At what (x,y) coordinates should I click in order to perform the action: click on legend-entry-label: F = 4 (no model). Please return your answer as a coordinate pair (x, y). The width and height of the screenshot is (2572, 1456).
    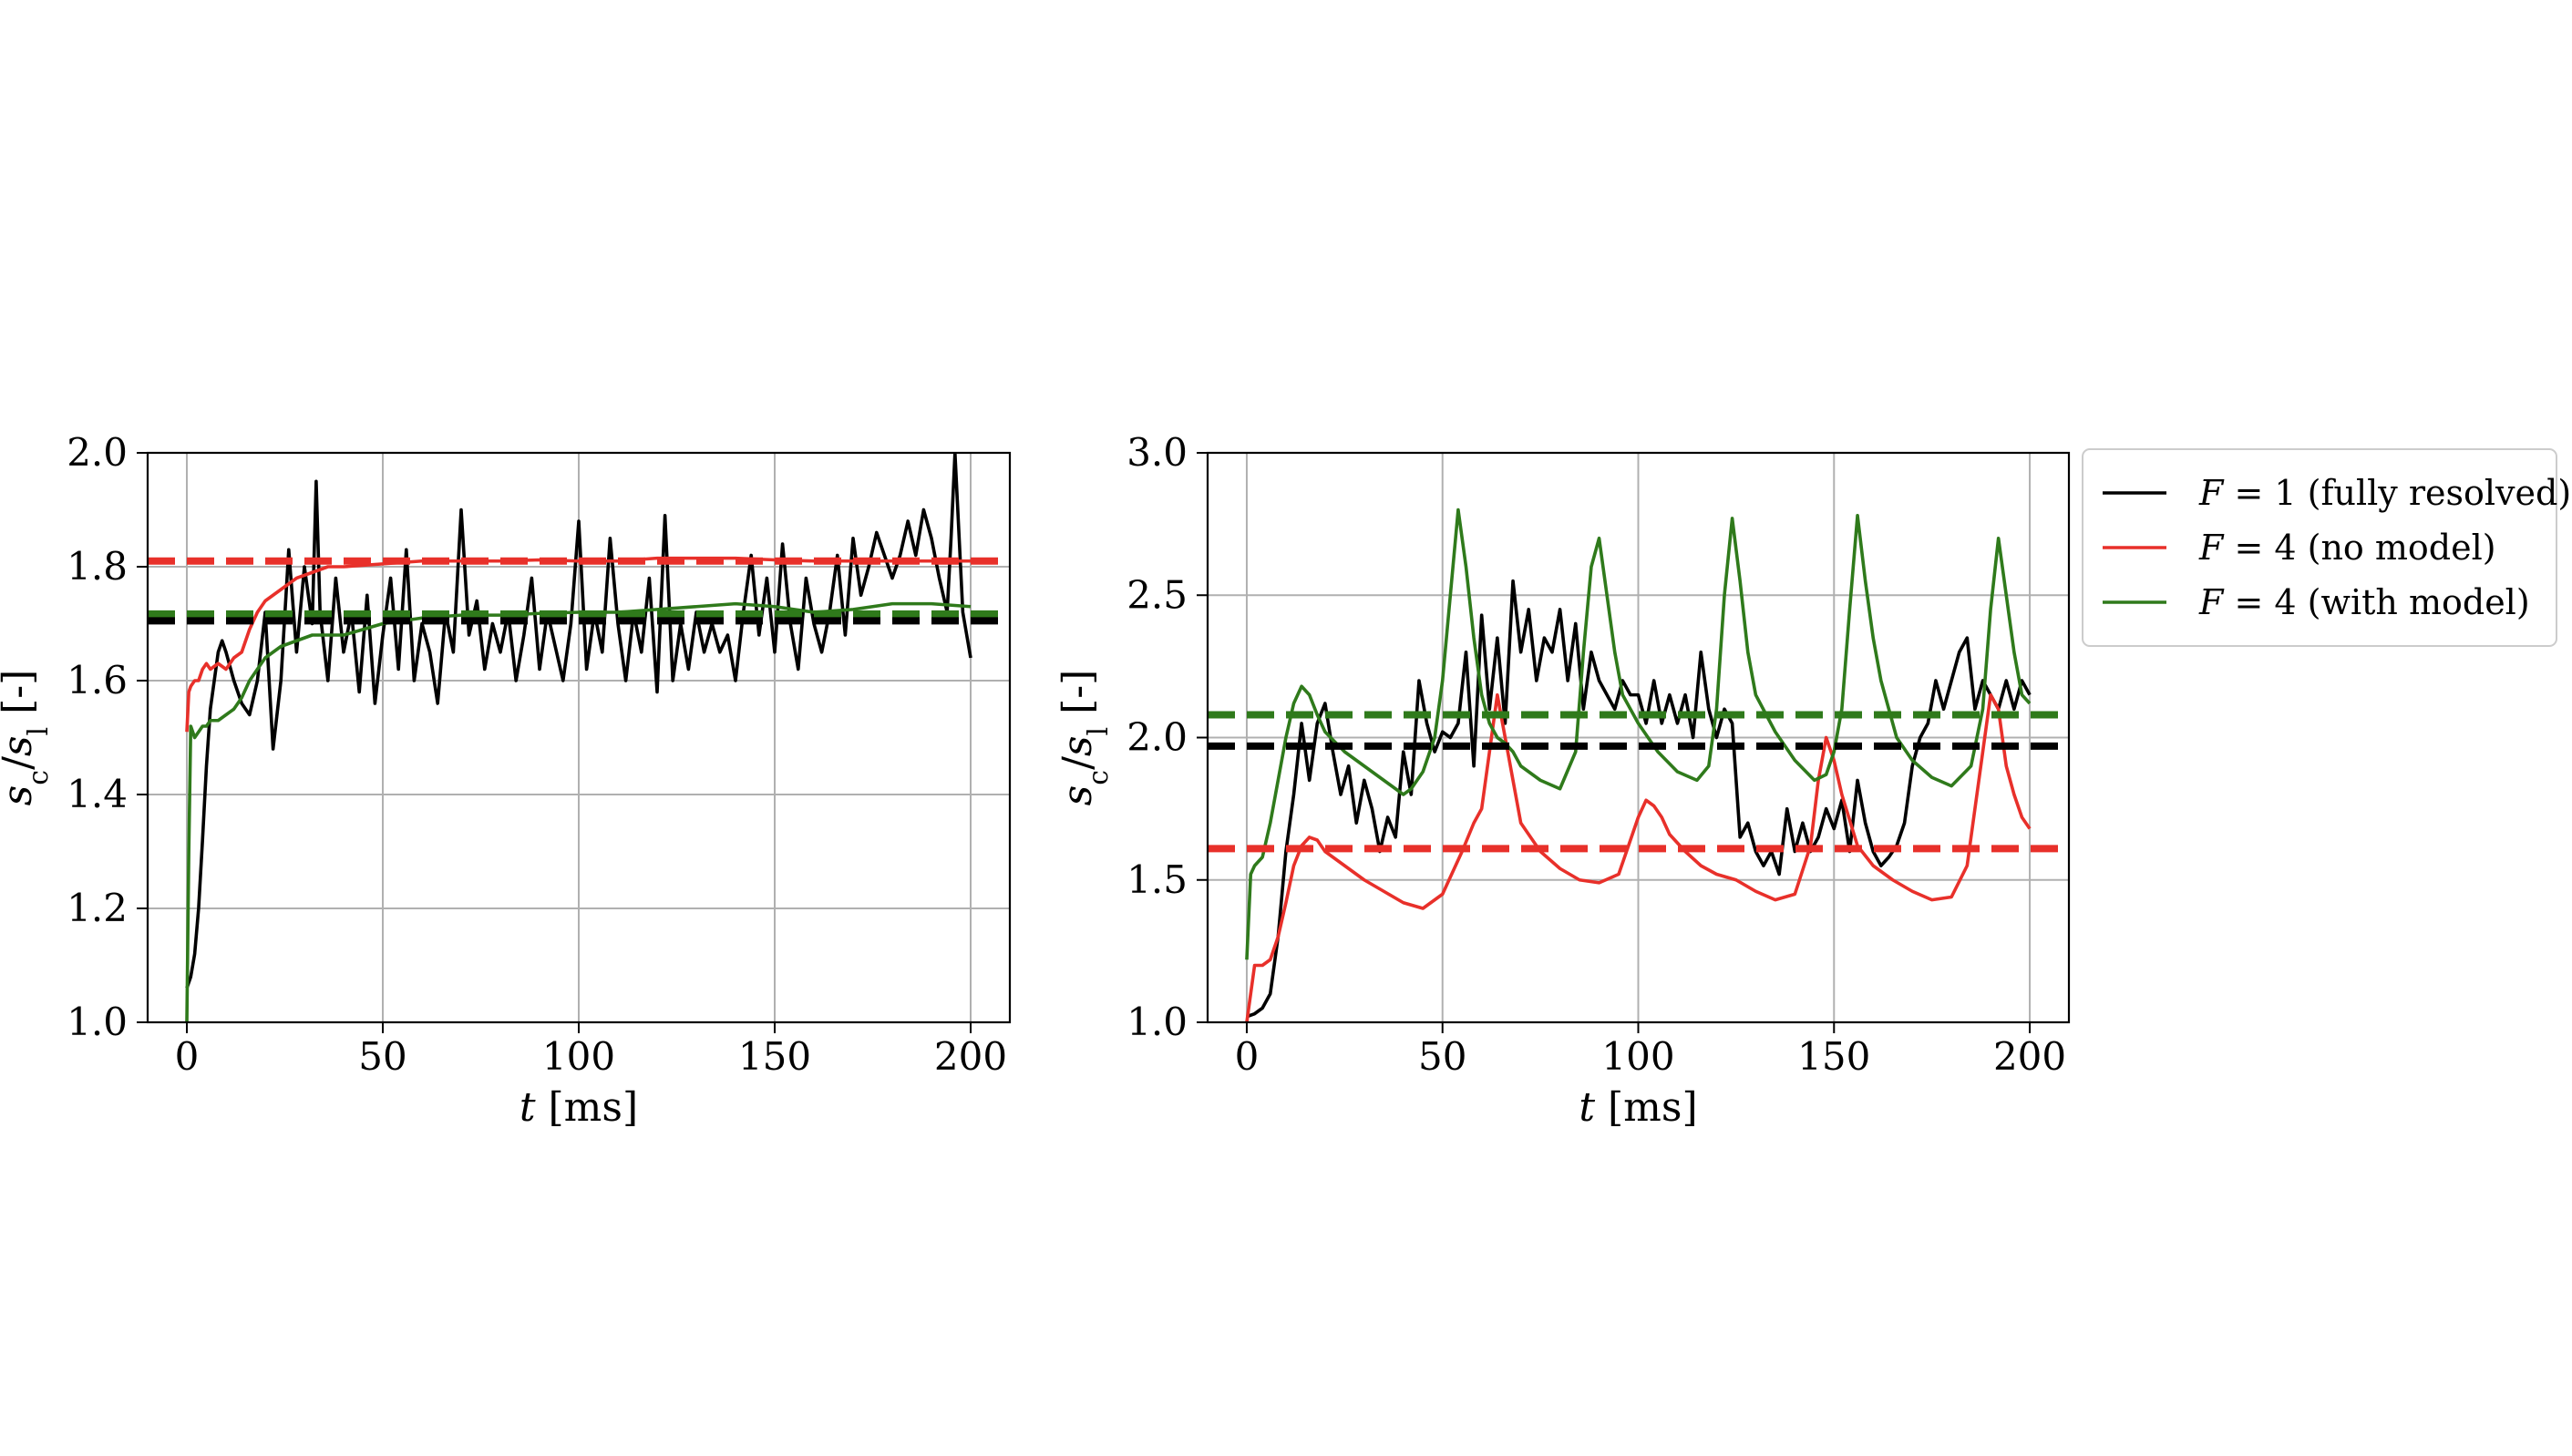
    Looking at the image, I should click on (2347, 548).